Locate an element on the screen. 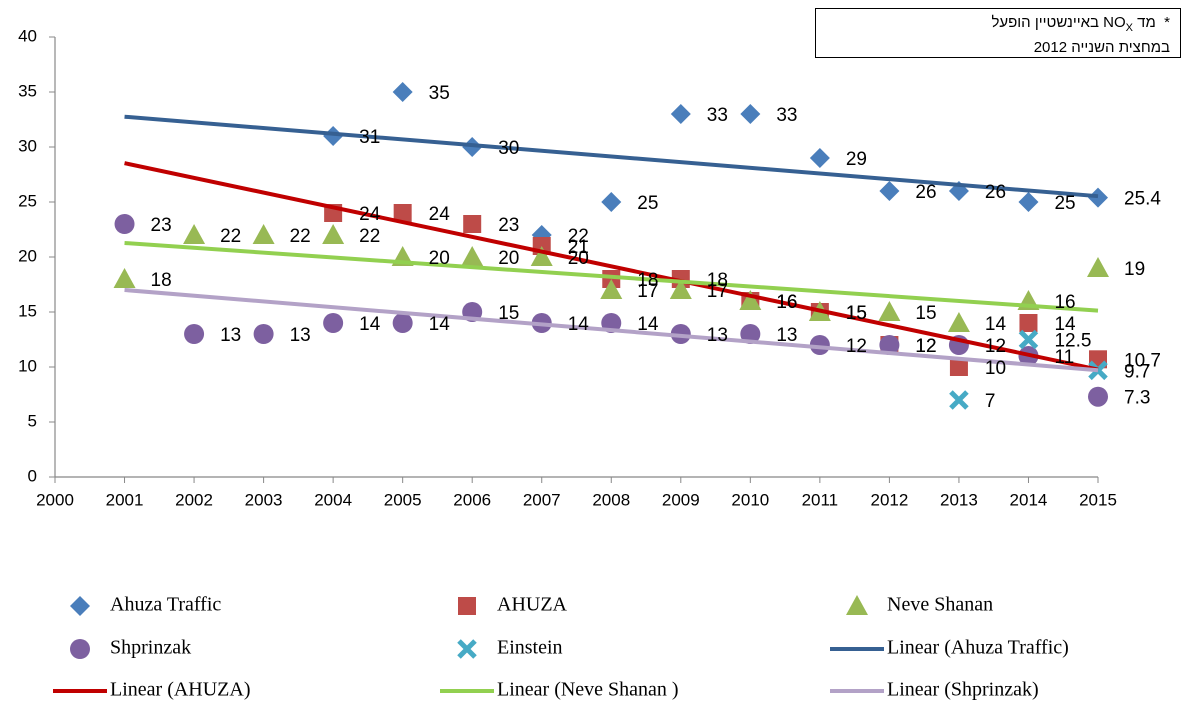  legend-item: Linear (Shprinzak) is located at coordinates (934, 690).